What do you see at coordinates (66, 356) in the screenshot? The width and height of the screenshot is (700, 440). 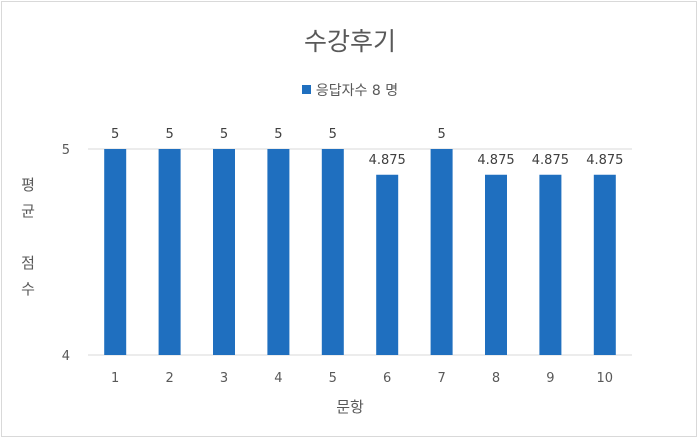 I see `y-tick-label: 4` at bounding box center [66, 356].